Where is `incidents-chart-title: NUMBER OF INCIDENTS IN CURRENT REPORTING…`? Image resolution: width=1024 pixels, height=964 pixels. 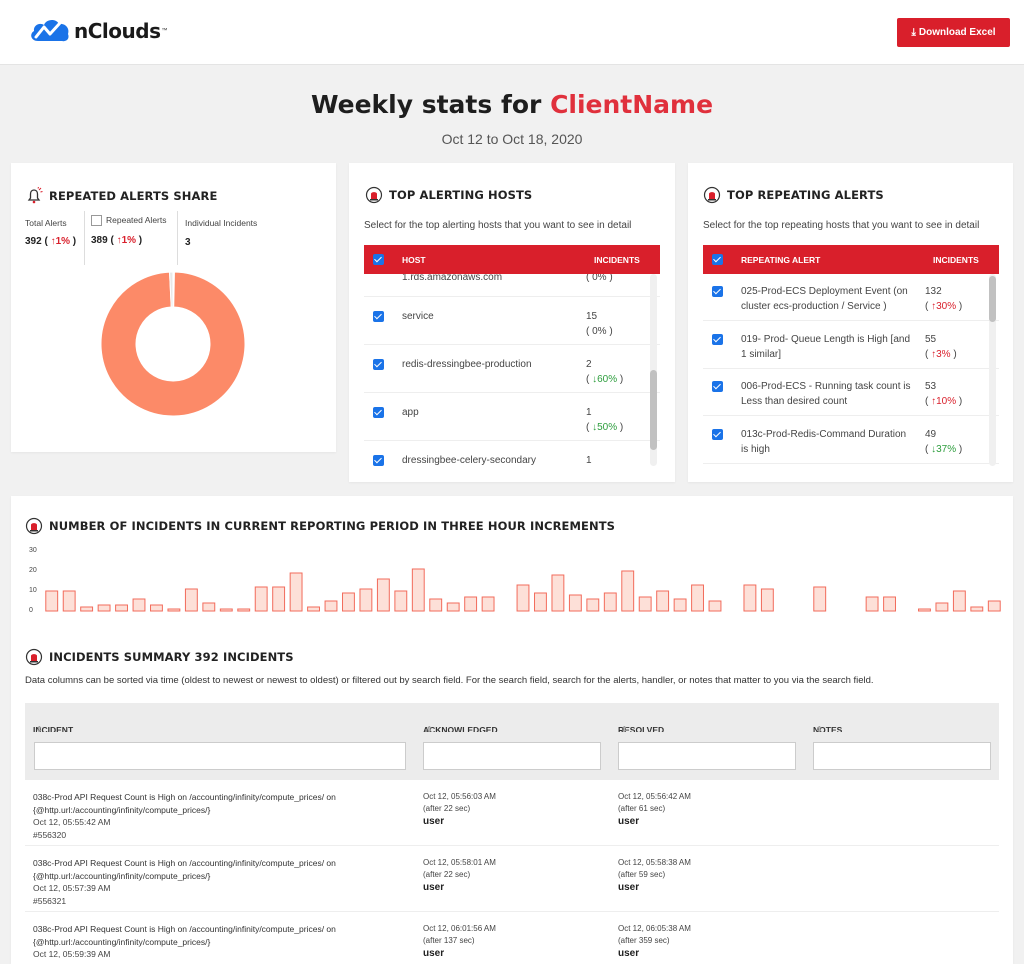 incidents-chart-title: NUMBER OF INCIDENTS IN CURRENT REPORTING… is located at coordinates (320, 526).